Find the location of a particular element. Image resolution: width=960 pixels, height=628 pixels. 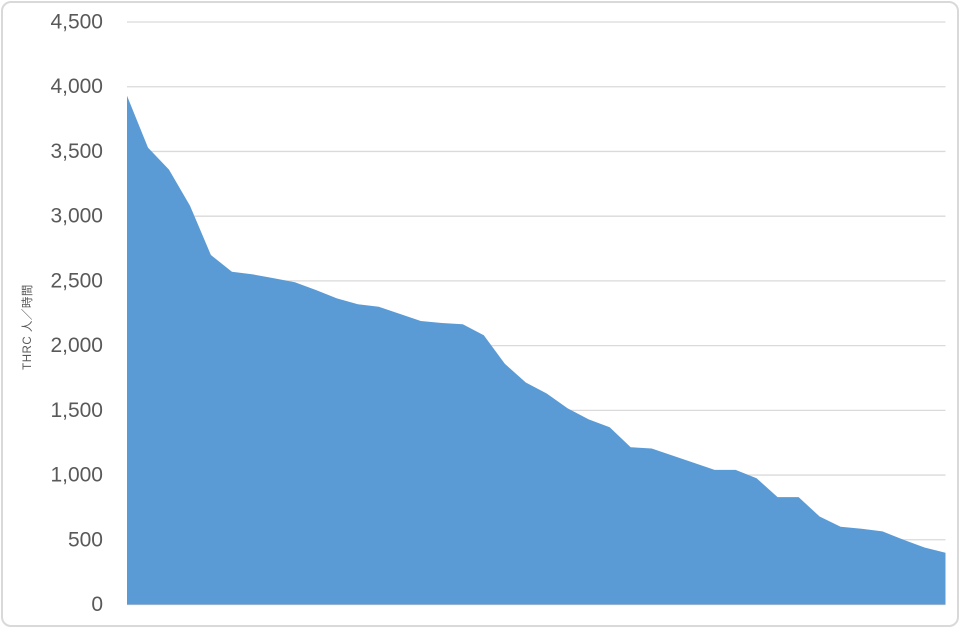

y-tick-label: 2,500 is located at coordinates (76, 280).